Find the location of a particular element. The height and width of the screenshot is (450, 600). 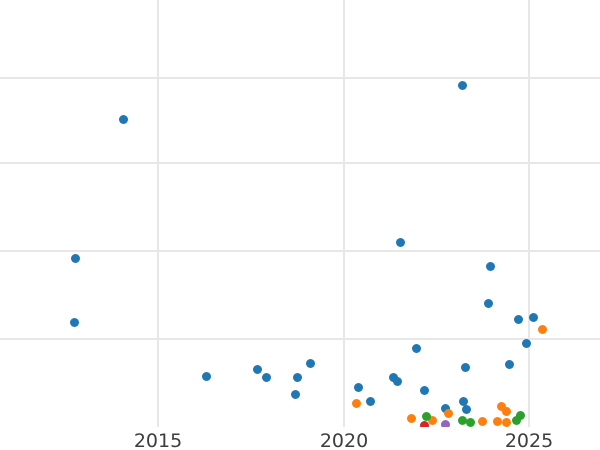

data-point-purple is located at coordinates (445, 423).